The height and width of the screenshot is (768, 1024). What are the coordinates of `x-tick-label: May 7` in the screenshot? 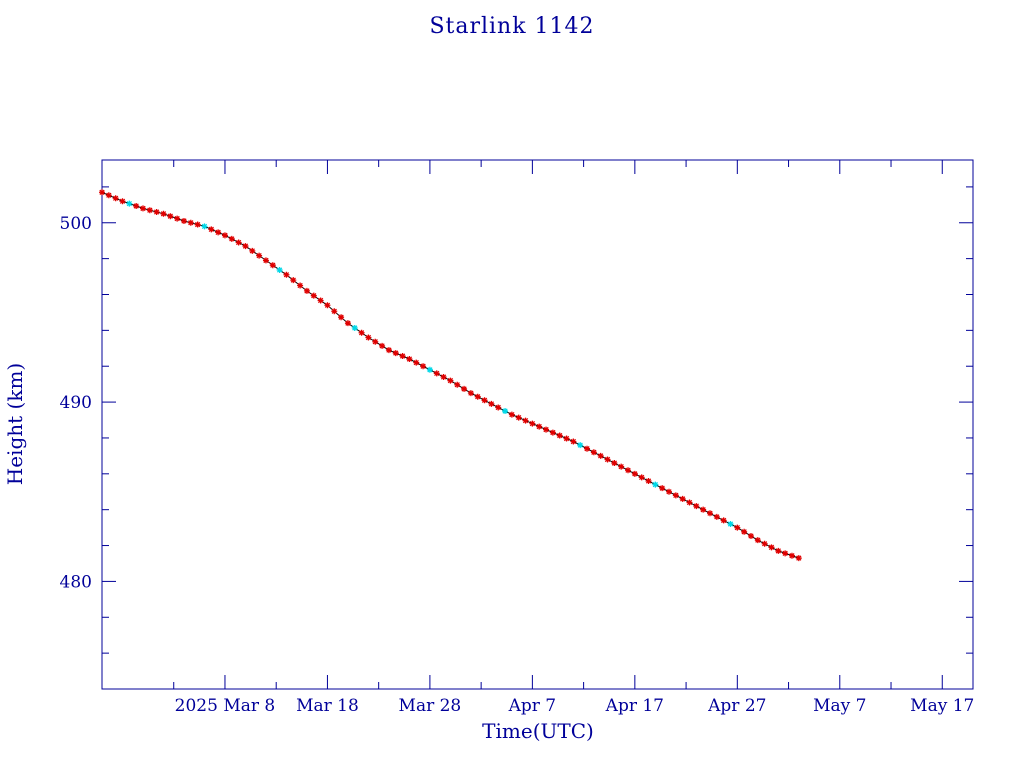 It's located at (839, 706).